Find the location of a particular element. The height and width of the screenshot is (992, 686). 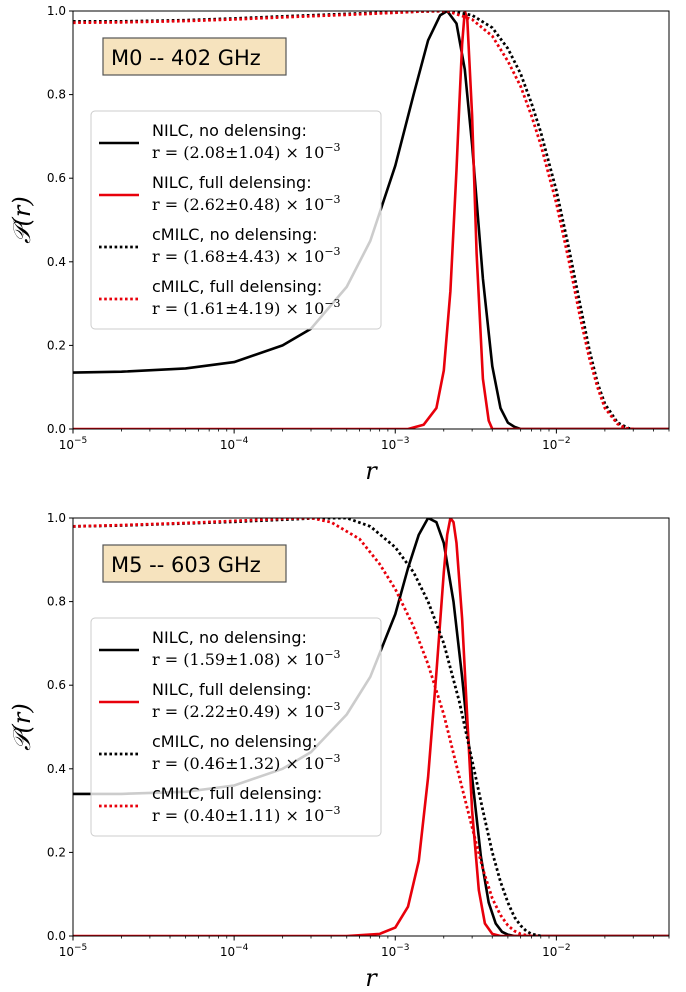

svg-text: M5 -- 603 GHz is located at coordinates (186, 565).